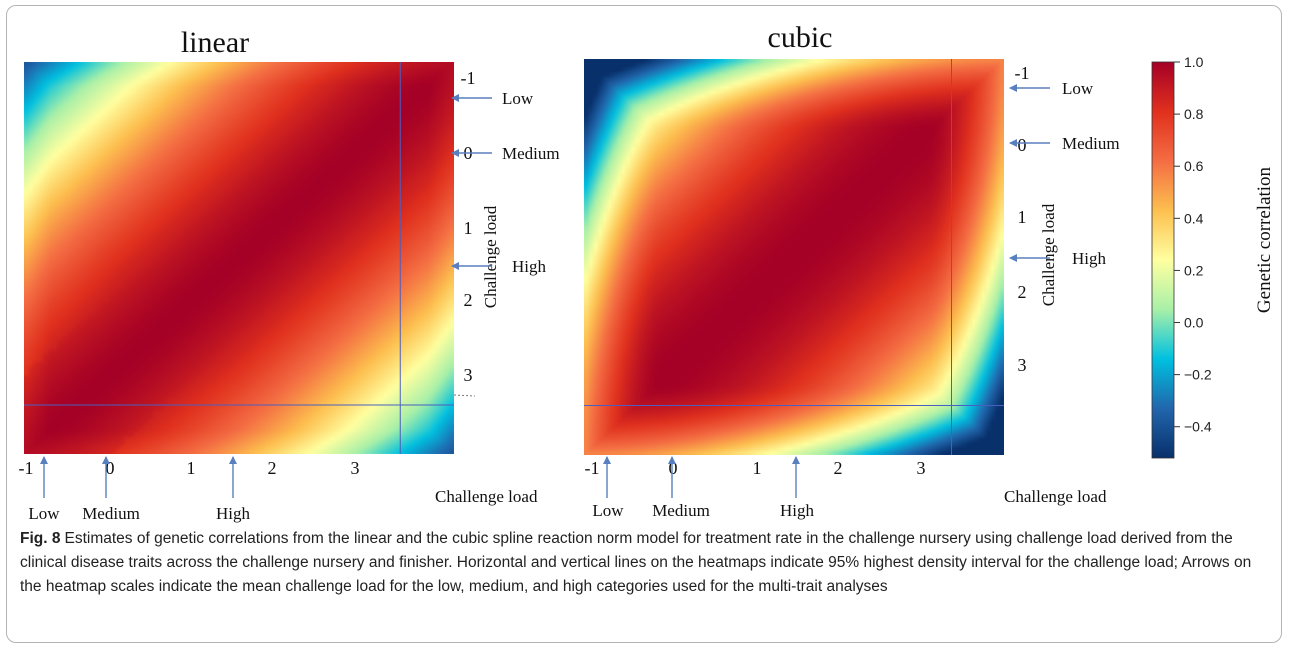 The width and height of the screenshot is (1290, 650). Describe the element at coordinates (40, 538) in the screenshot. I see `caption-label: Fig. 8` at that location.